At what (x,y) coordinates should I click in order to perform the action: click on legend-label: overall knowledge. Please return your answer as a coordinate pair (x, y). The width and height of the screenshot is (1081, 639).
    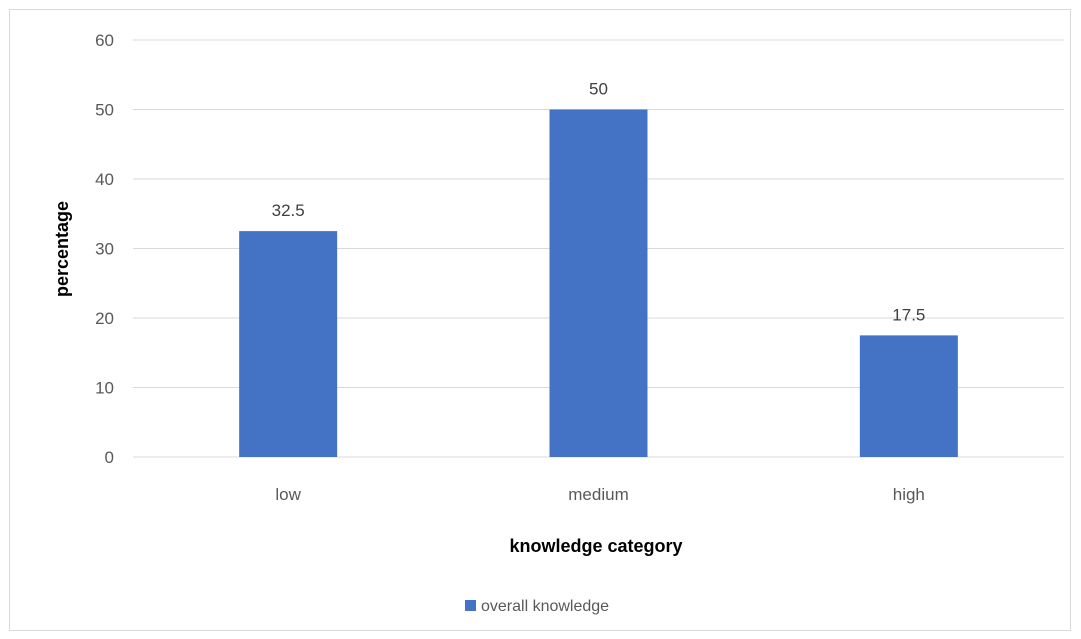
    Looking at the image, I should click on (545, 606).